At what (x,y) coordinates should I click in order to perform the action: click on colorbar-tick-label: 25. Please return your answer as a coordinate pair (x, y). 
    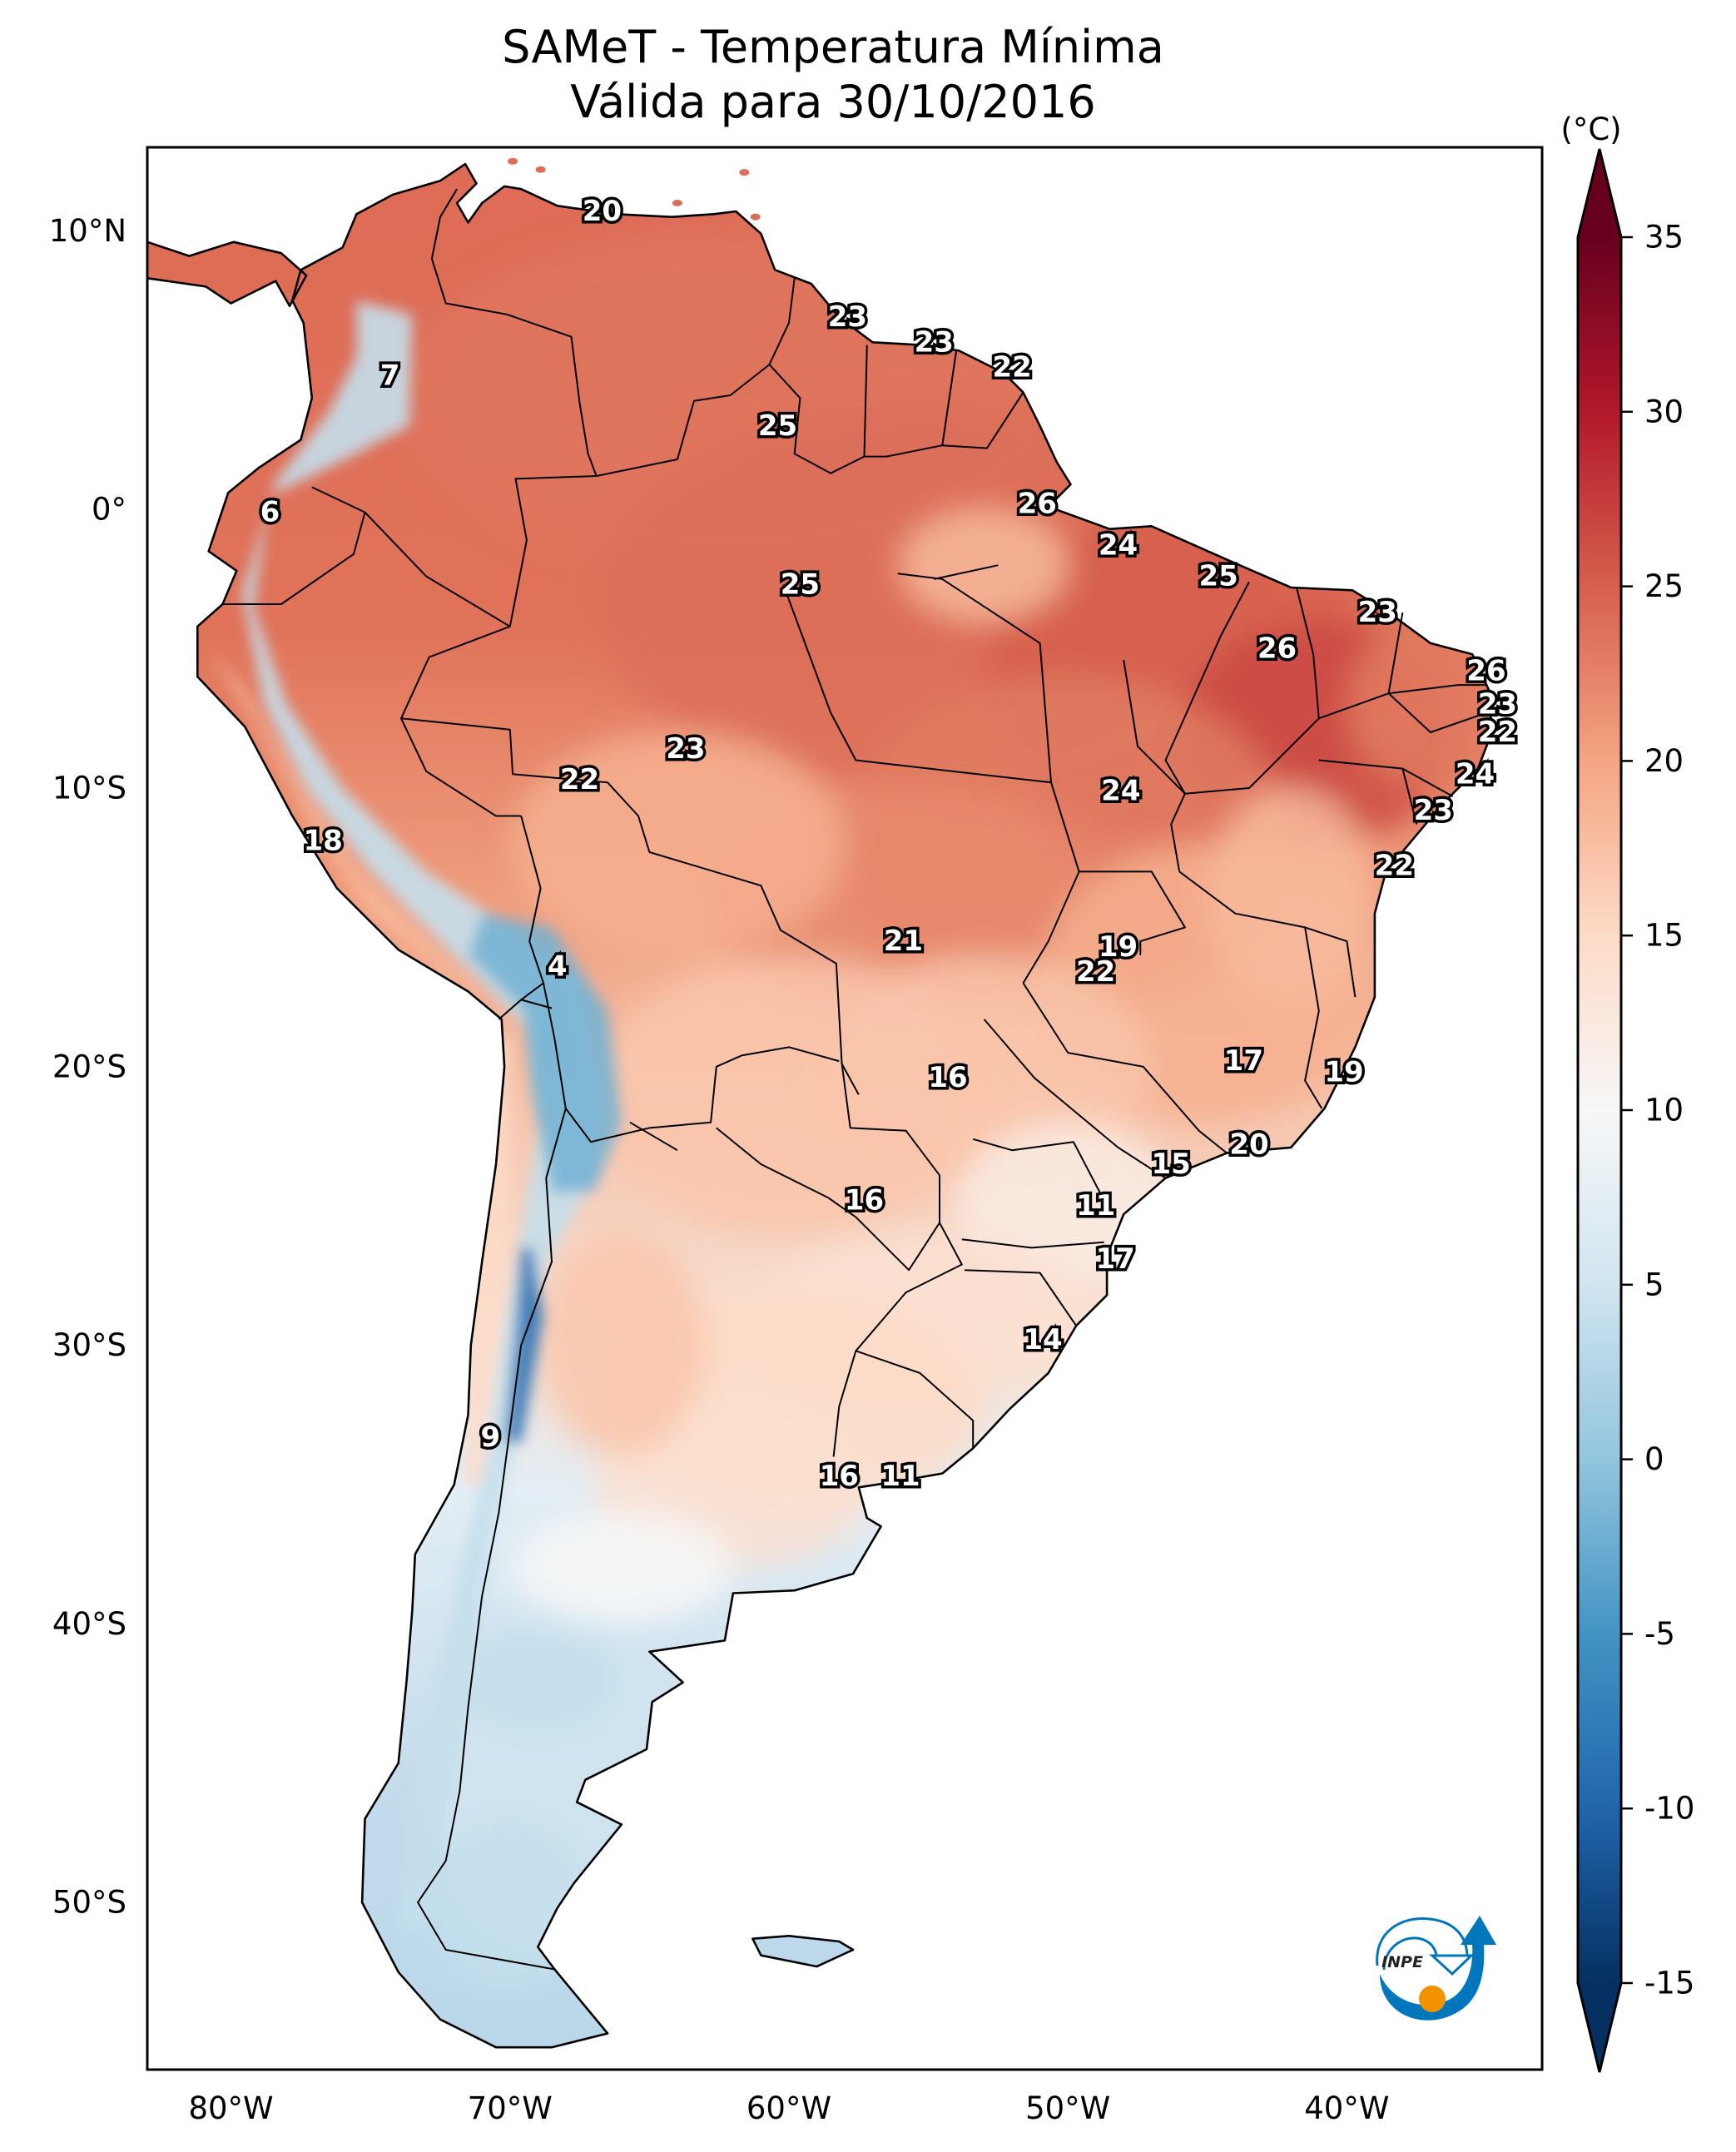
    Looking at the image, I should click on (1664, 586).